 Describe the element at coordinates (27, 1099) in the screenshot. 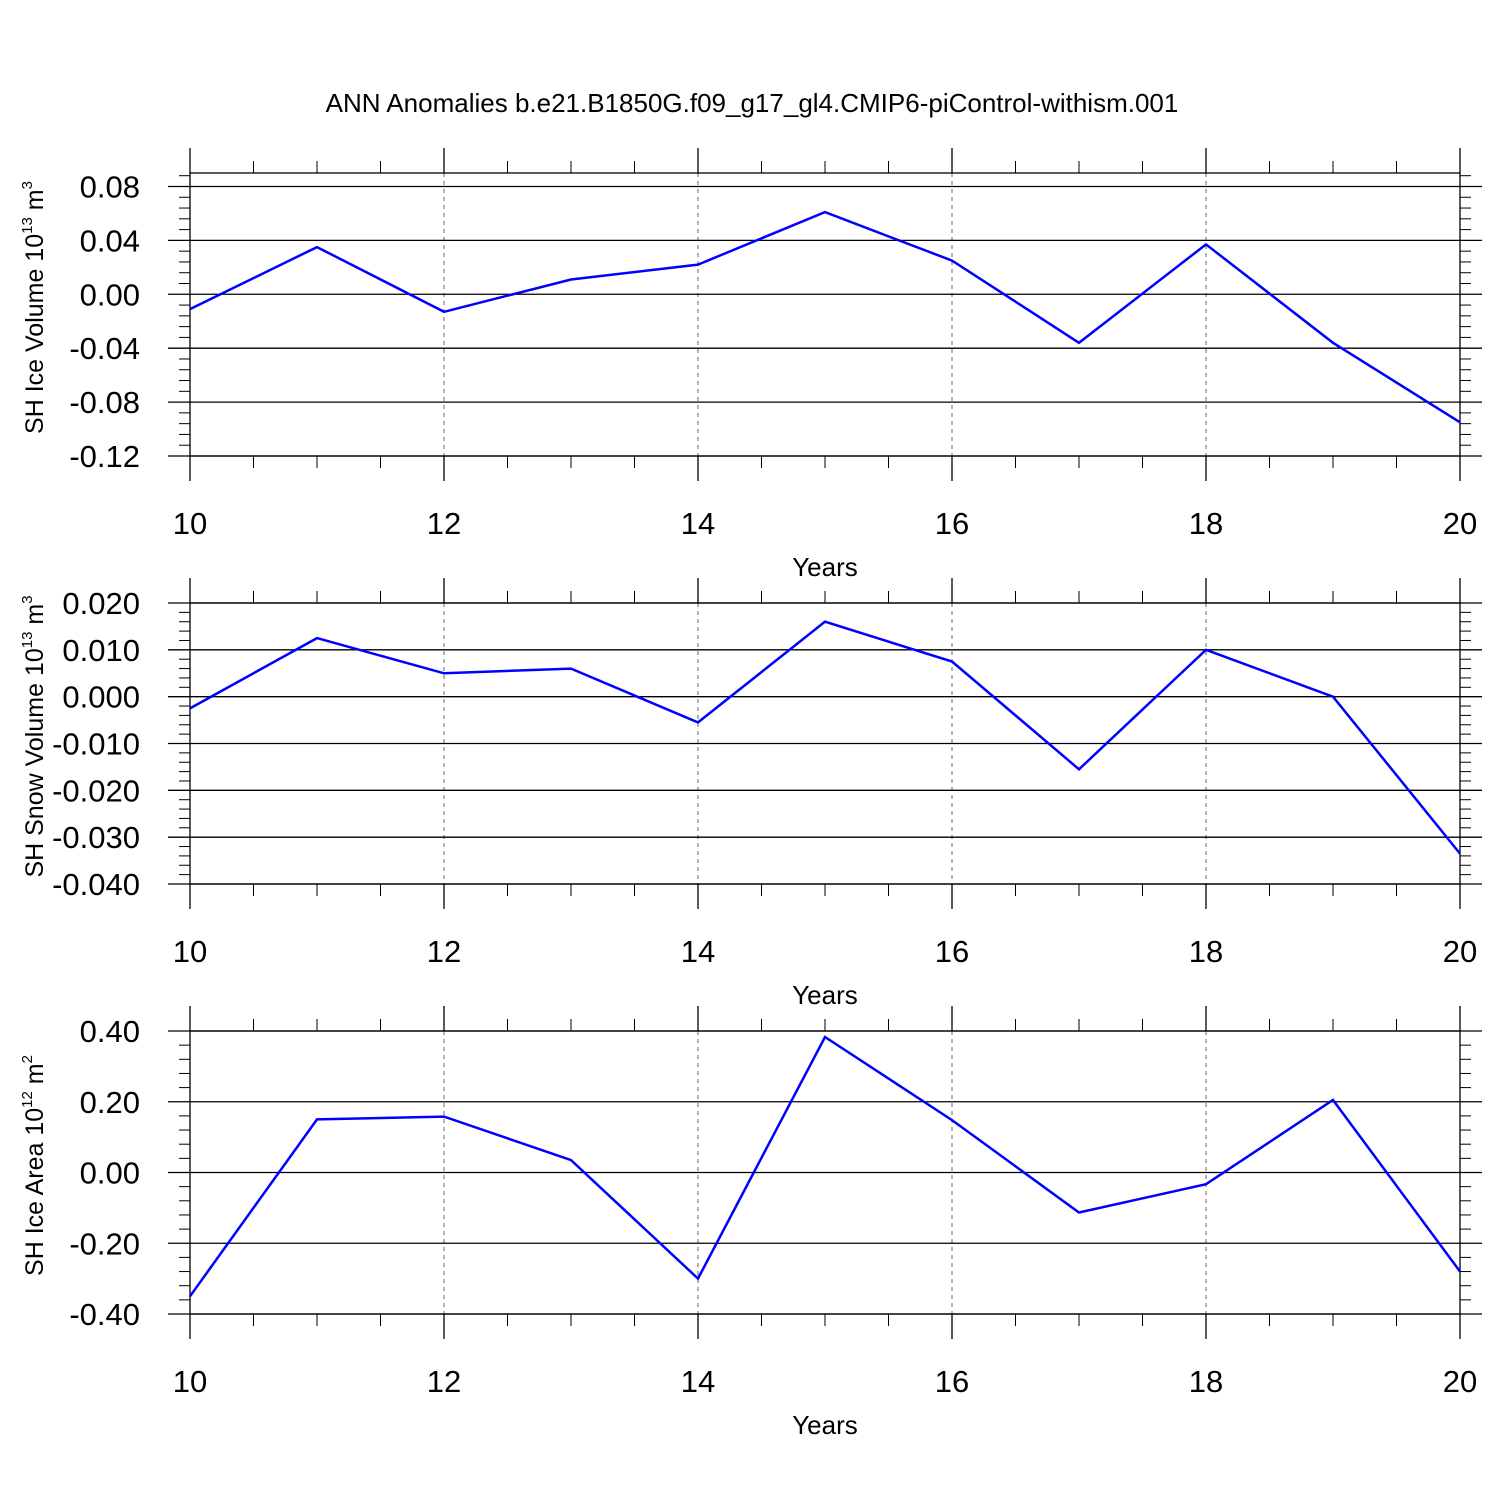

I see `y-axis-label-exponent: 12` at that location.